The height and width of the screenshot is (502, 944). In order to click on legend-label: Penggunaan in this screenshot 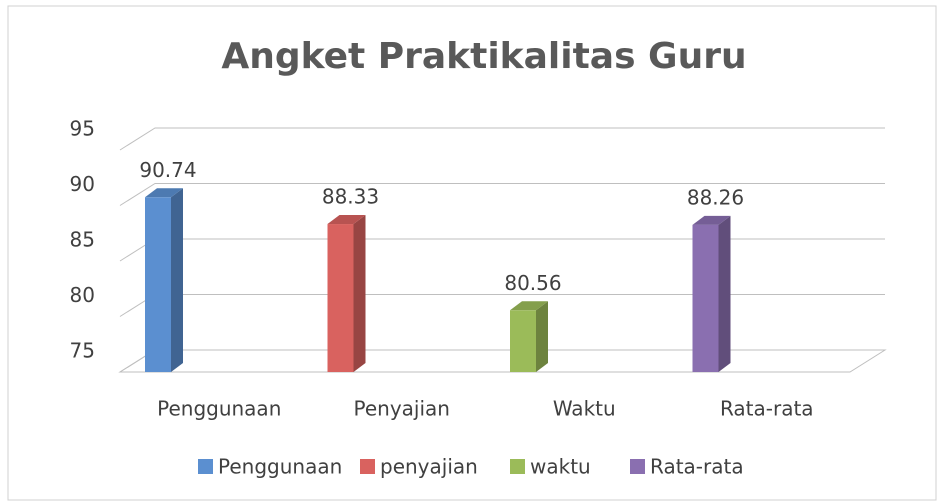, I will do `click(280, 467)`.